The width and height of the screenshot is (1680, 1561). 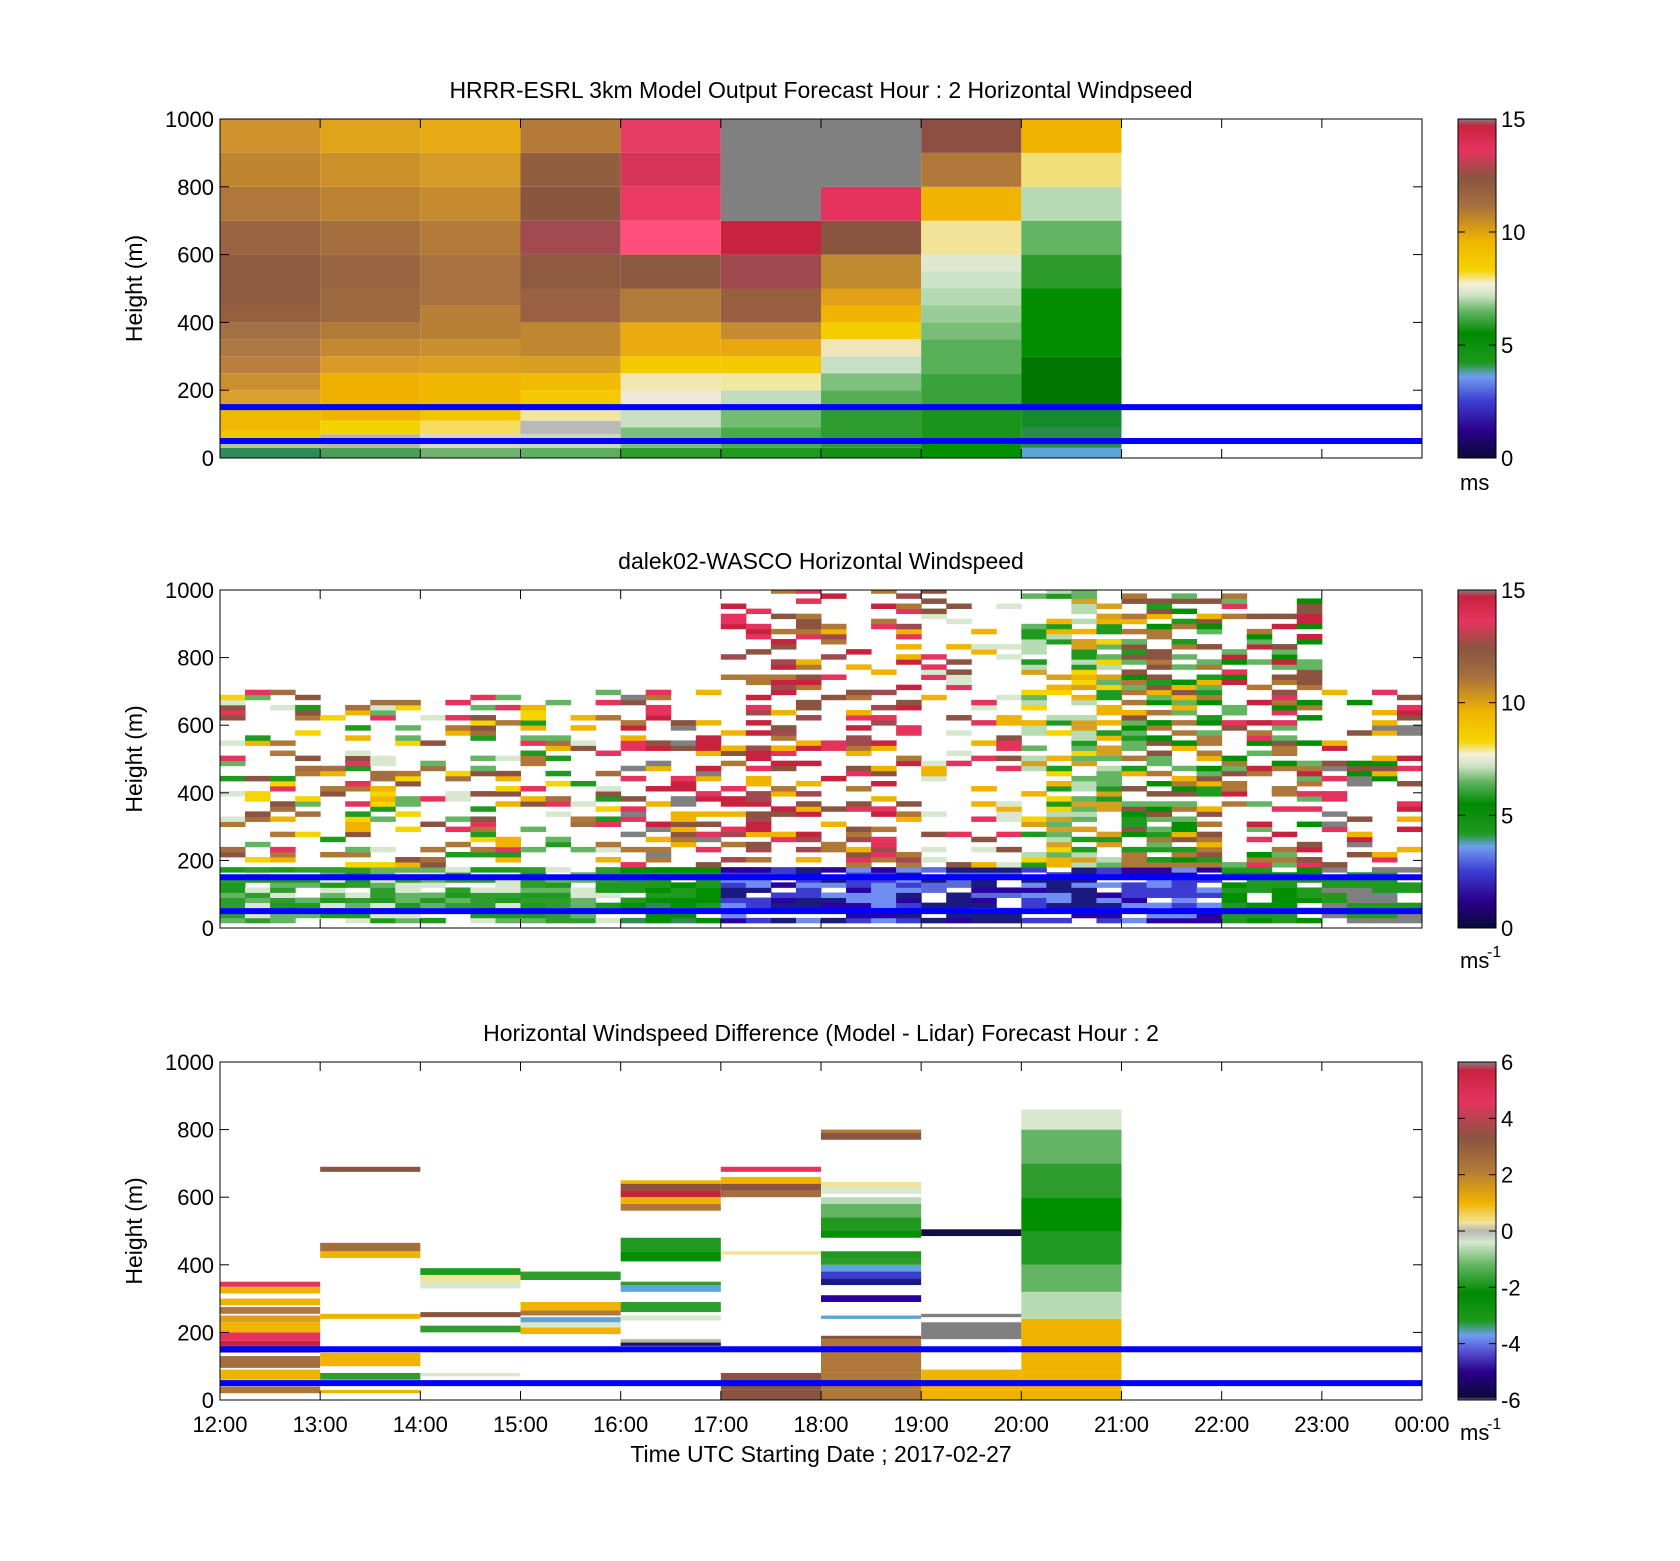 What do you see at coordinates (134, 758) in the screenshot?
I see `y-axis-label: Height (m)` at bounding box center [134, 758].